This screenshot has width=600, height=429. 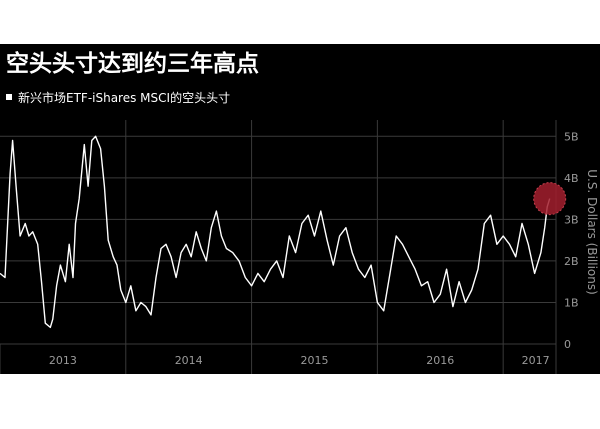 What do you see at coordinates (592, 232) in the screenshot?
I see `y-axis-title: U.S. Dollars (Billions)` at bounding box center [592, 232].